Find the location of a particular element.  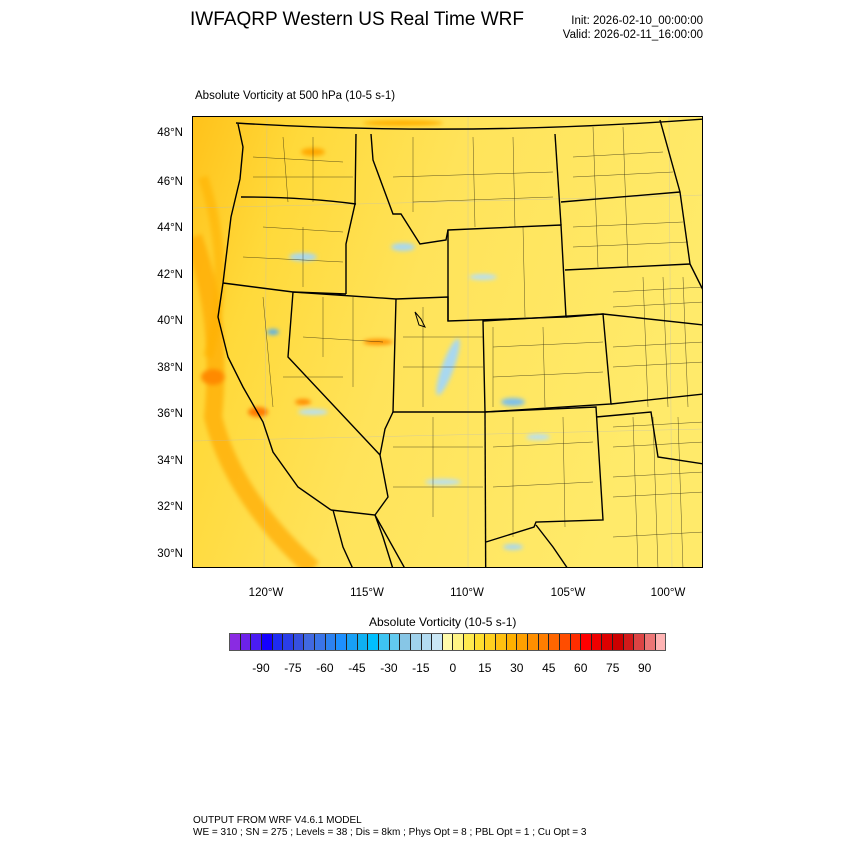

lat-label: 30°N is located at coordinates (170, 554).